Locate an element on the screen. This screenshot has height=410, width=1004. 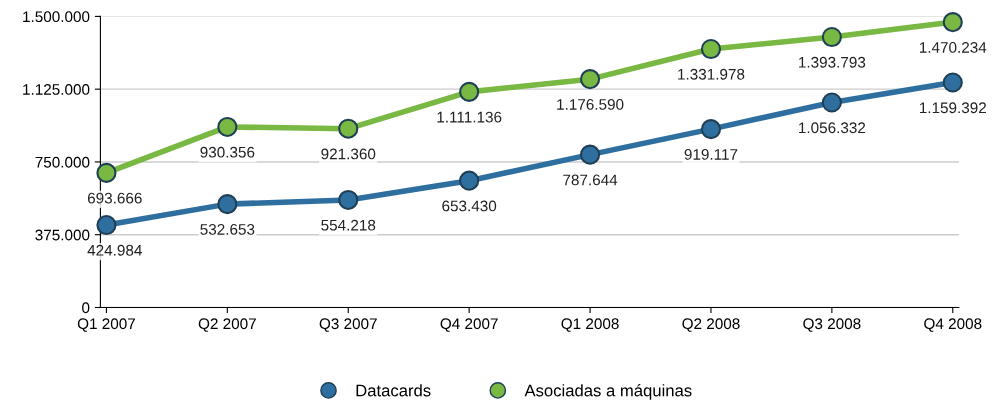
data-label: 554.218 is located at coordinates (348, 225).